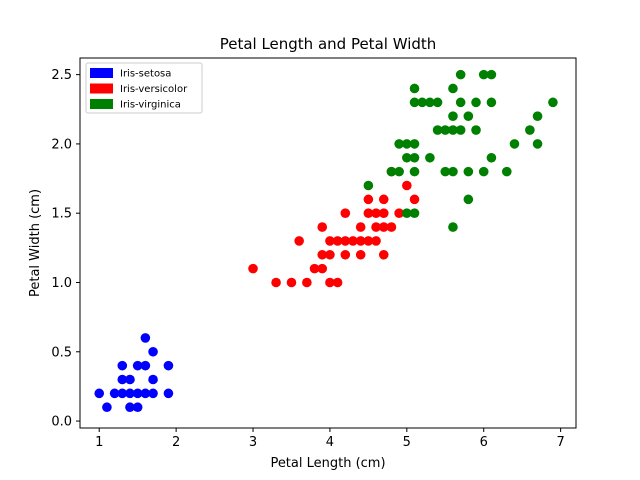 Image resolution: width=640 pixels, height=480 pixels. Describe the element at coordinates (560, 442) in the screenshot. I see `x-tick-label: 7` at that location.